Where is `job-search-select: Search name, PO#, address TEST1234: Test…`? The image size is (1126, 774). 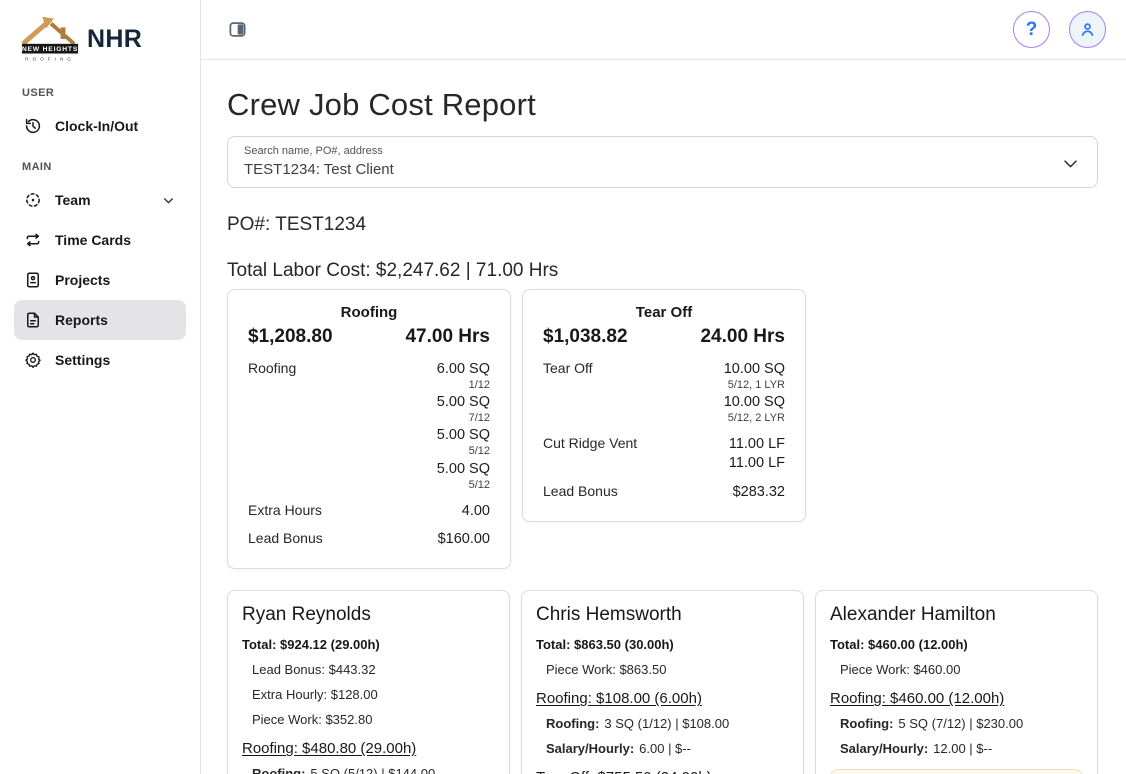
job-search-select: Search name, PO#, address TEST1234: Test… is located at coordinates (662, 161).